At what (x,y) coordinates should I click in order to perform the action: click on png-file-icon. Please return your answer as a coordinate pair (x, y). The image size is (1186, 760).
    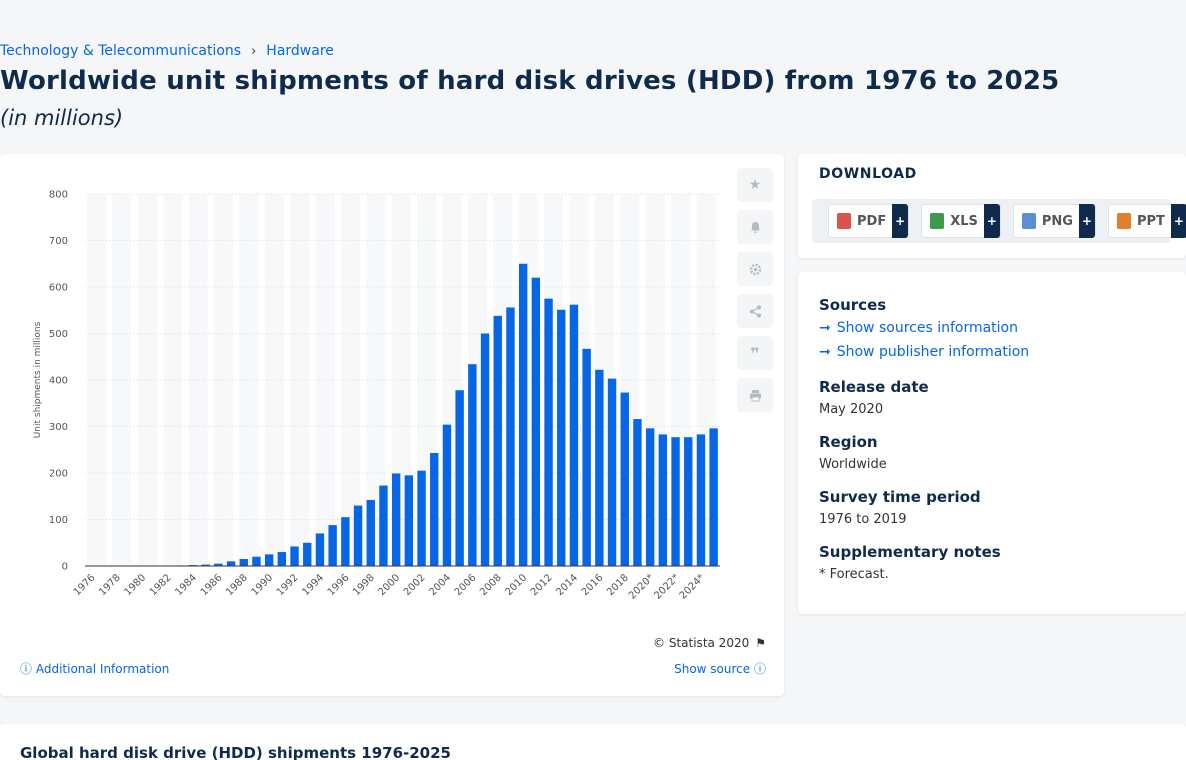
    Looking at the image, I should click on (1028, 221).